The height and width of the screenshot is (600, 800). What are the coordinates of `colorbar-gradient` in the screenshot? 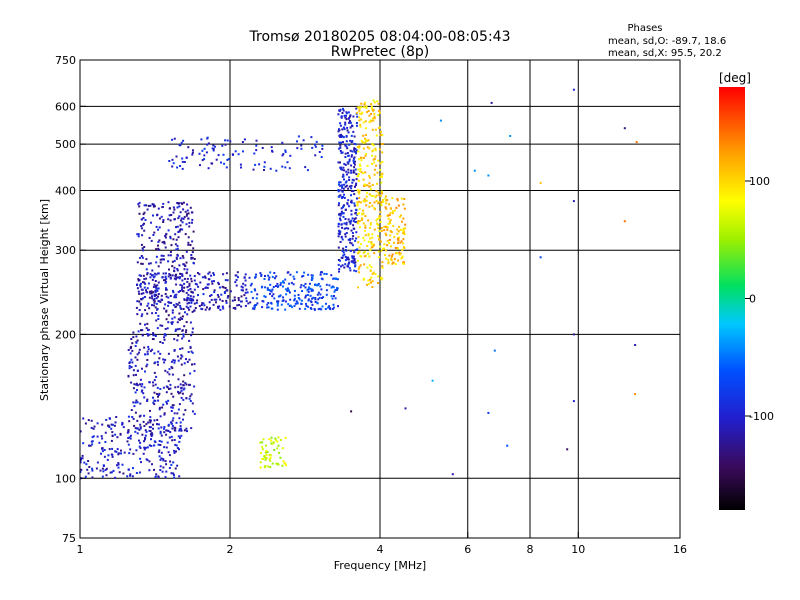 It's located at (732, 298).